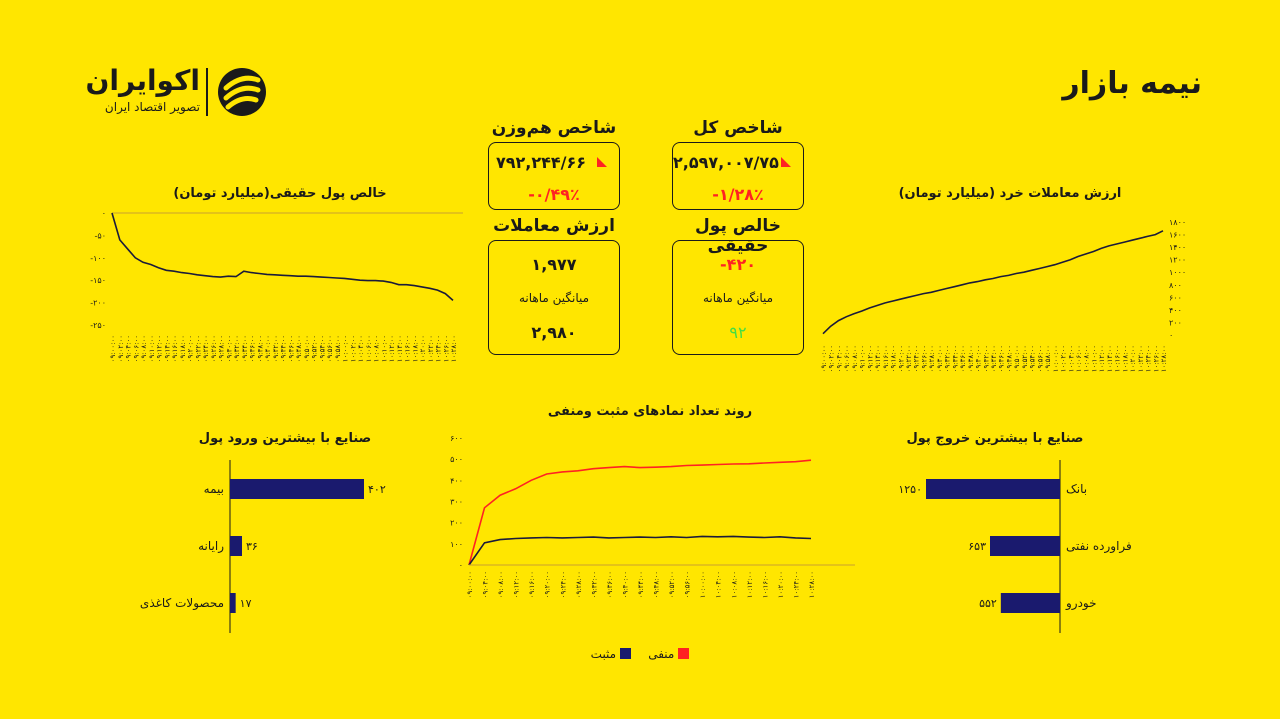 The image size is (1280, 719). Describe the element at coordinates (910, 489) in the screenshot. I see `data-label: ۱۲۵۰` at that location.